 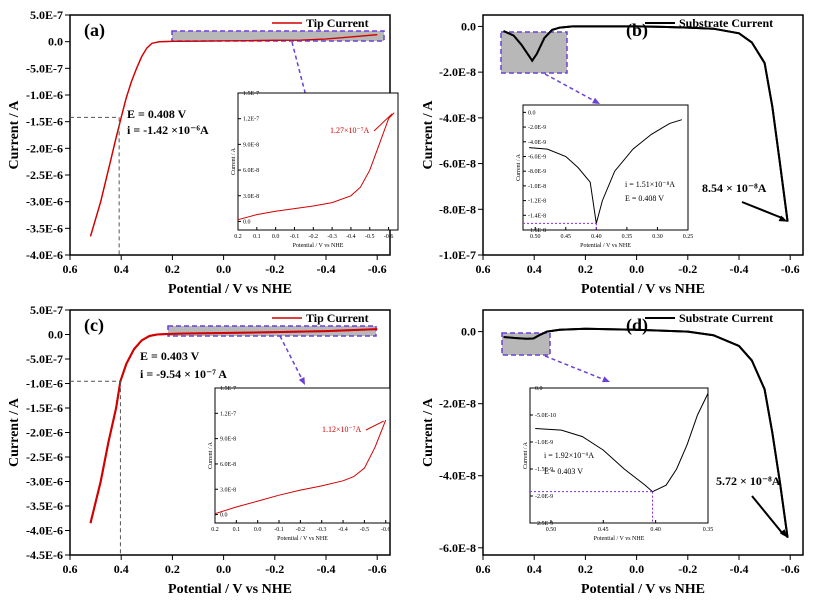 What do you see at coordinates (457, 255) in the screenshot?
I see `y-tick-label: -1.0E-7` at bounding box center [457, 255].